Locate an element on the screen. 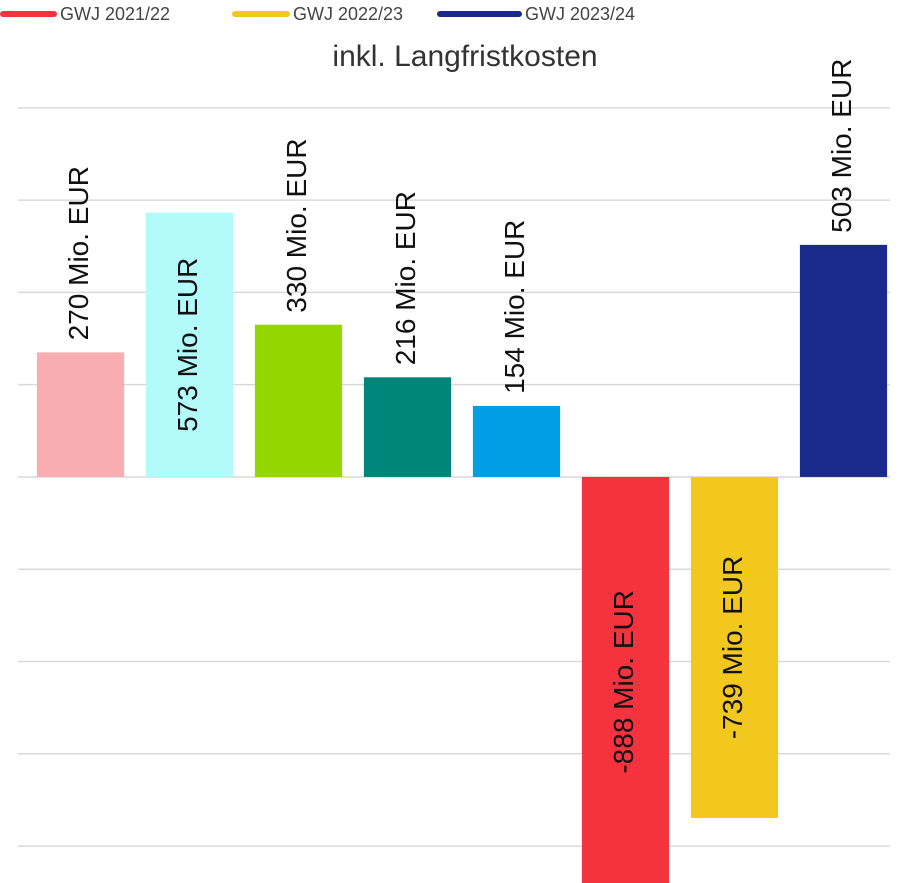 This screenshot has width=910, height=883. chart-title: inkl. Langfristkosten is located at coordinates (464, 56).